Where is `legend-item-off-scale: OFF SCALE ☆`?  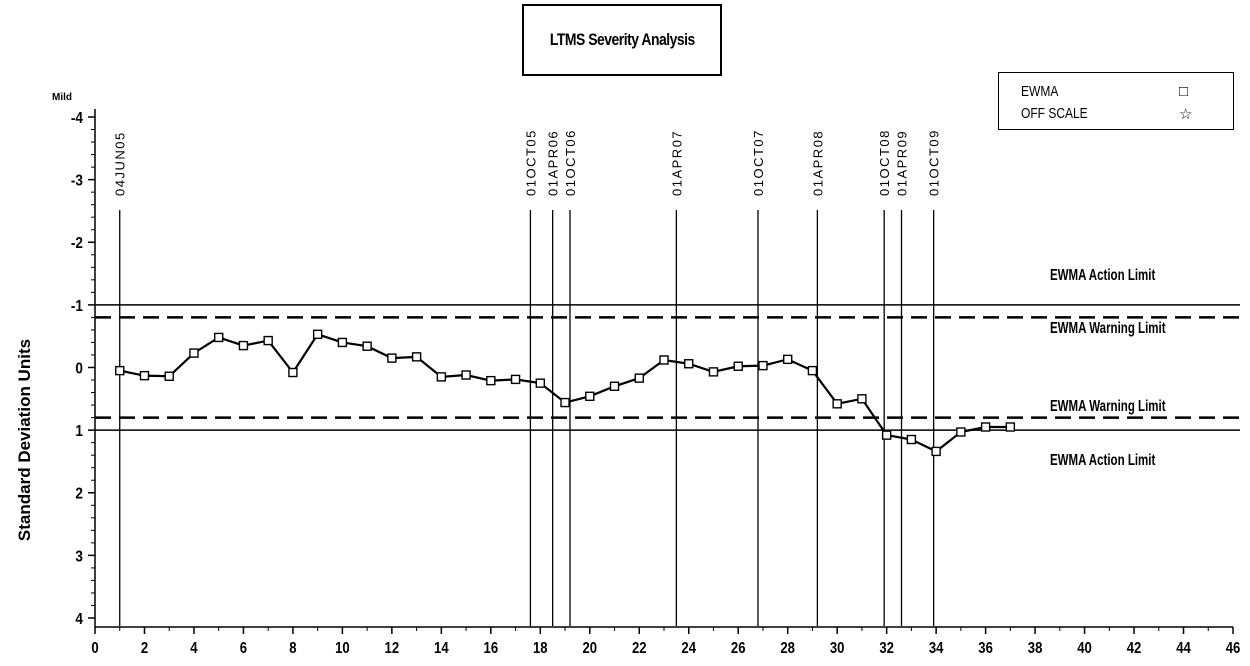
legend-item-off-scale: OFF SCALE ☆ is located at coordinates (1121, 115).